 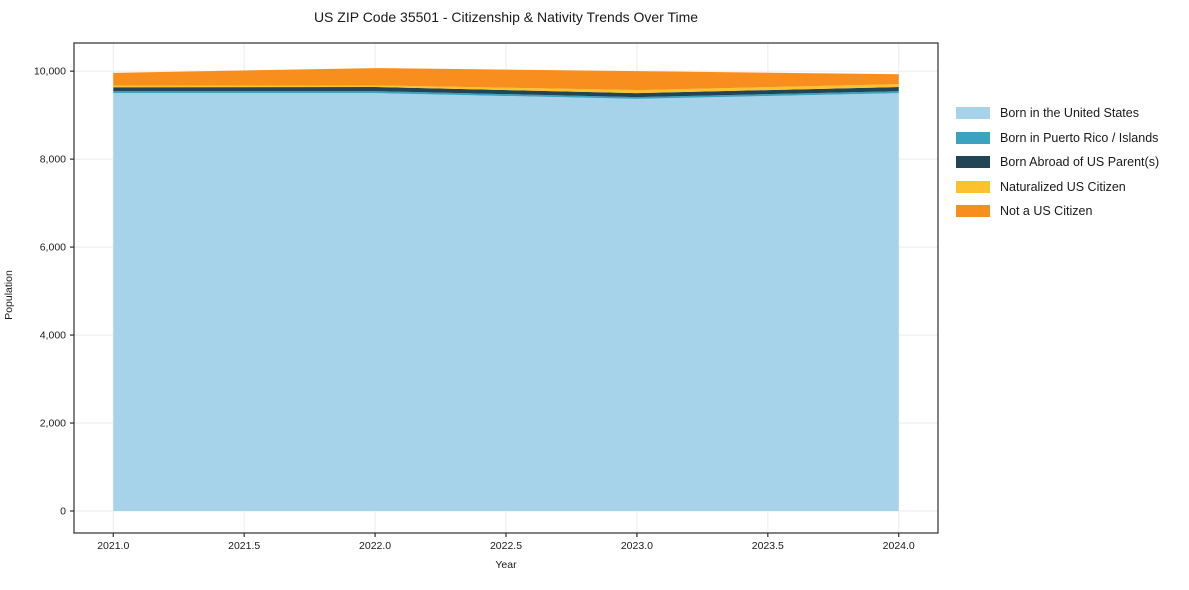 What do you see at coordinates (1063, 186) in the screenshot?
I see `legend-label: Naturalized US Citizen` at bounding box center [1063, 186].